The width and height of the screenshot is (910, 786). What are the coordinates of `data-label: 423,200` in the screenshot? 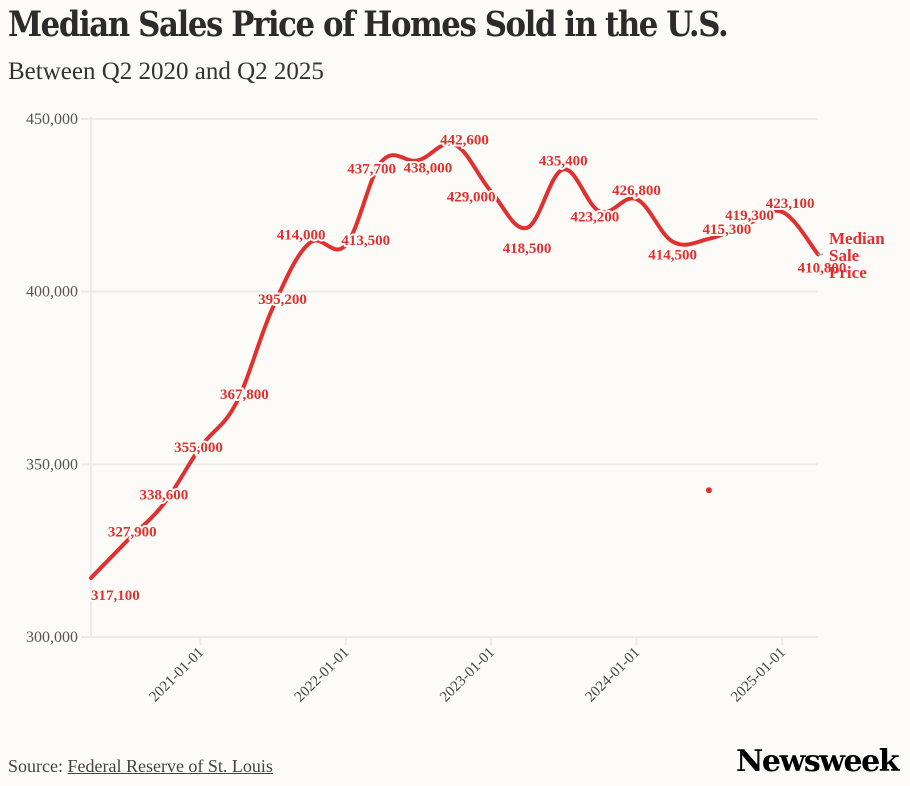 It's located at (594, 218).